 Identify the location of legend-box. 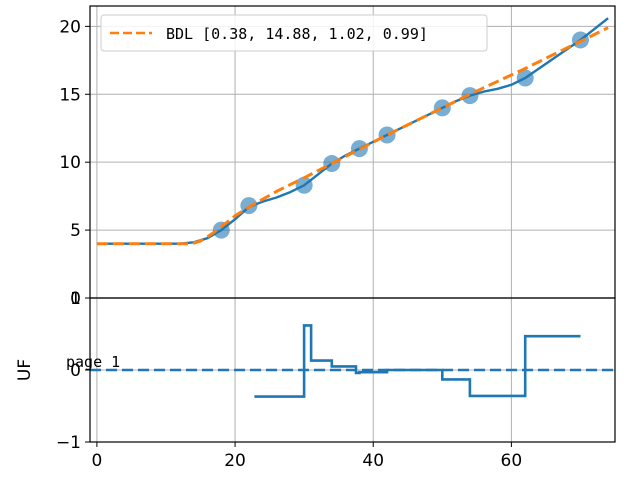
(294, 33).